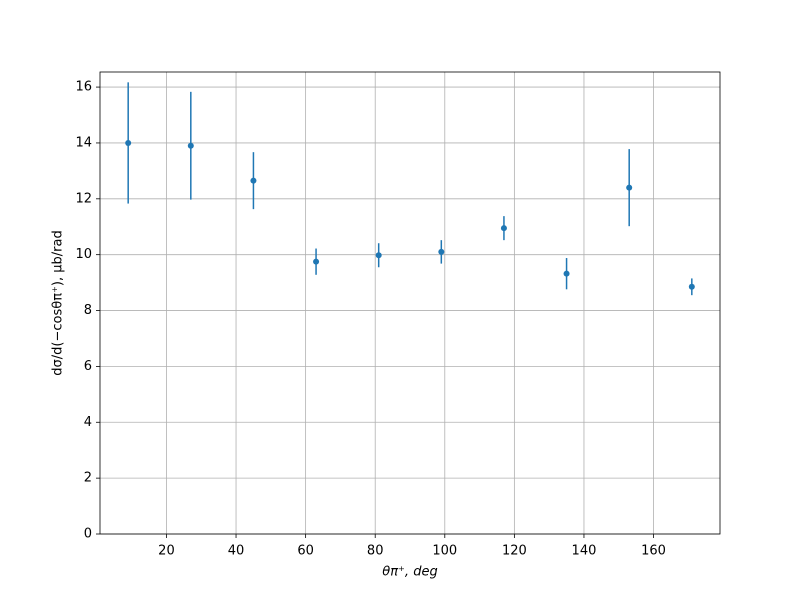  Describe the element at coordinates (88, 366) in the screenshot. I see `y-tick-label: 6` at that location.